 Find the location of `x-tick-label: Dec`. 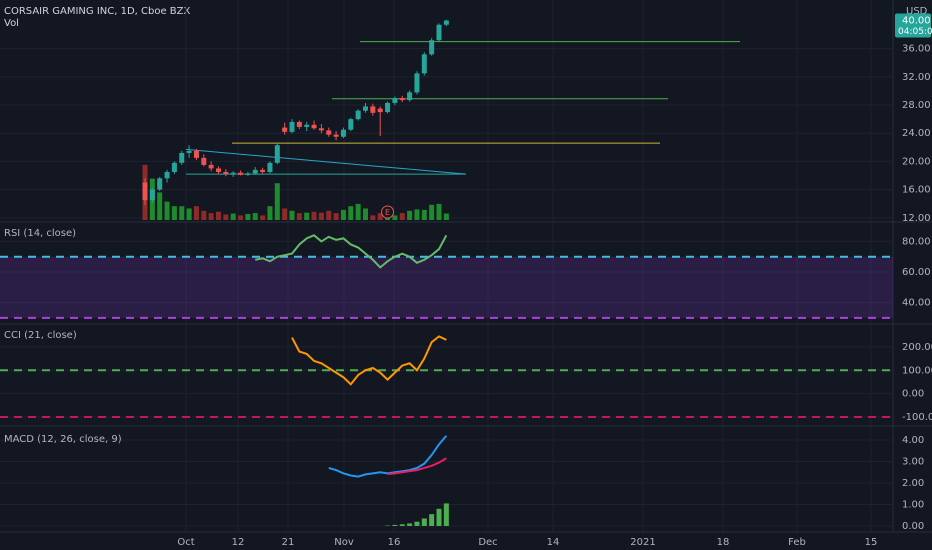

x-tick-label: Dec is located at coordinates (487, 542).